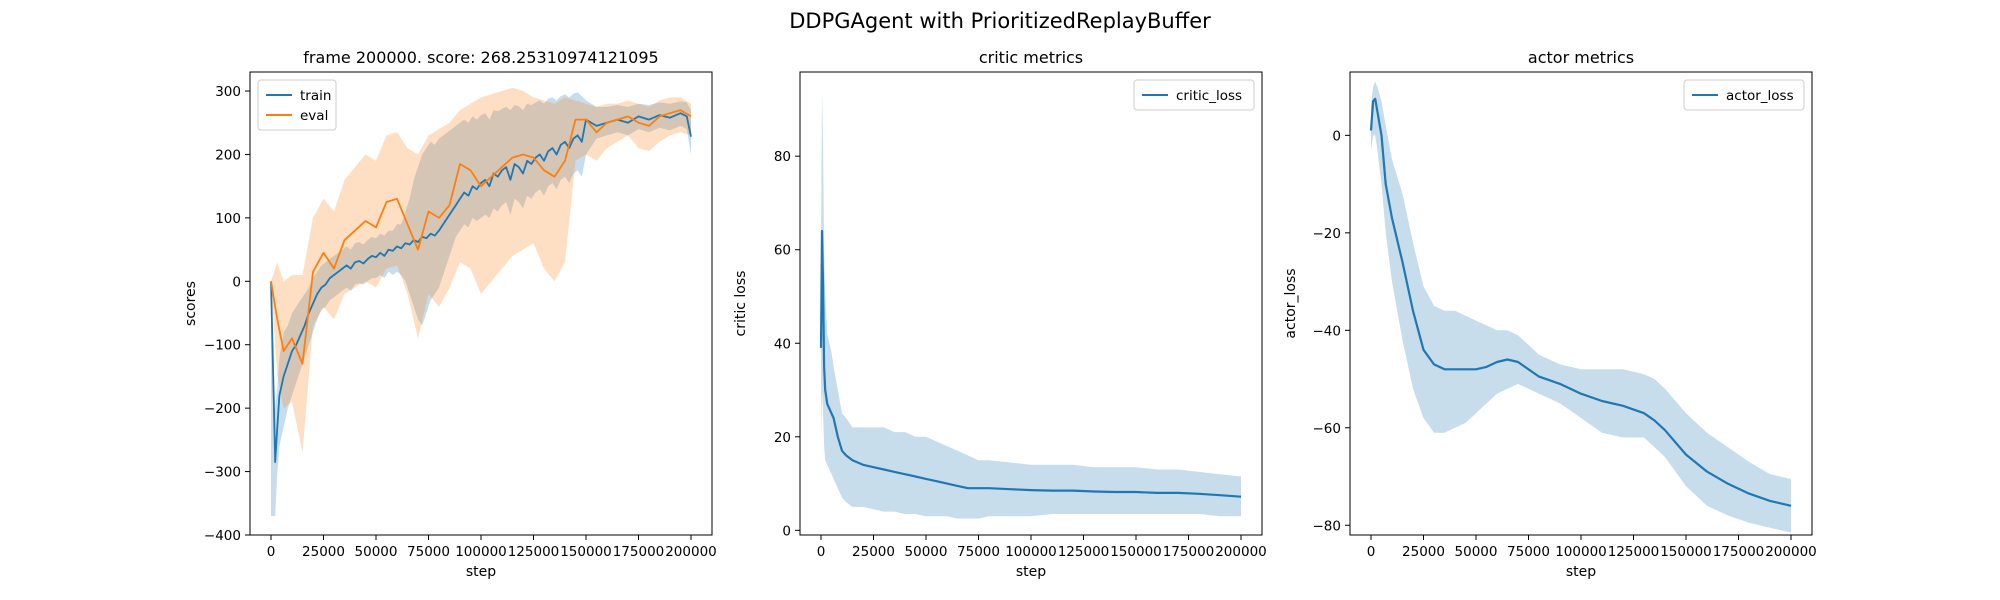  What do you see at coordinates (782, 251) in the screenshot?
I see `critic-ytick-label: 60` at bounding box center [782, 251].